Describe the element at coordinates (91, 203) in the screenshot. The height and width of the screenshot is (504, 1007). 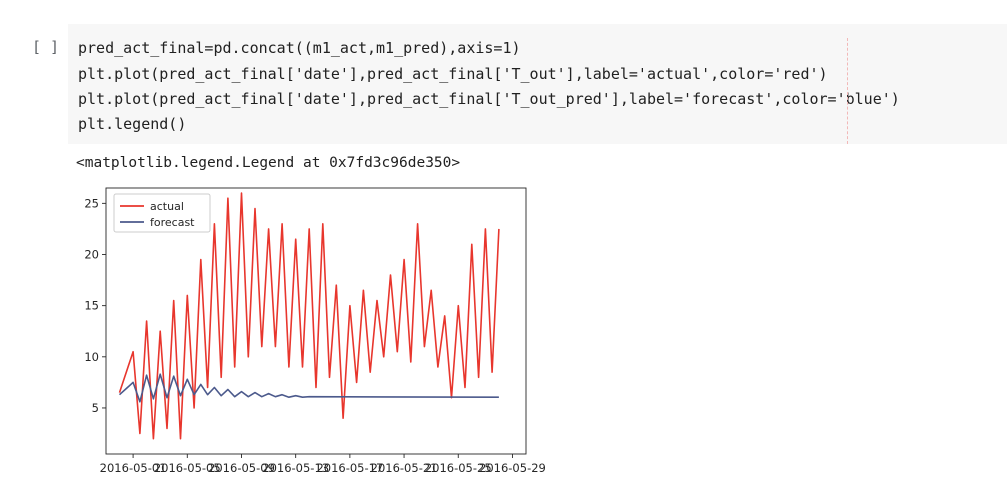
I see `y-tick-label: 25` at that location.